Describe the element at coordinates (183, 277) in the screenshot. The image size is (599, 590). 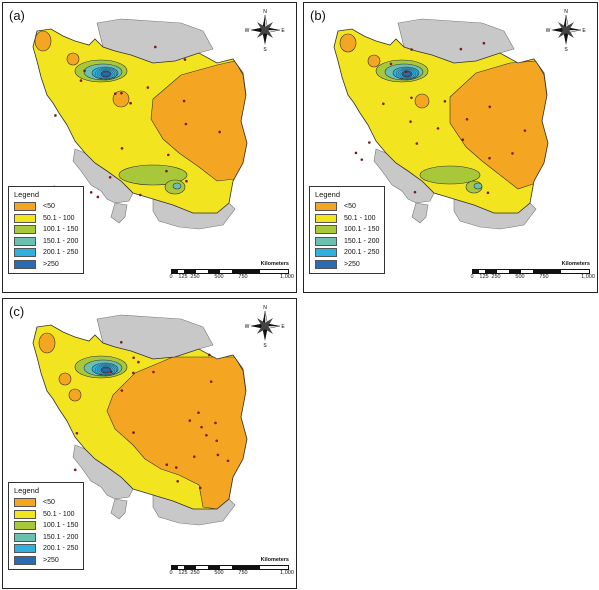
I see `scale-tick-label: 125` at that location.